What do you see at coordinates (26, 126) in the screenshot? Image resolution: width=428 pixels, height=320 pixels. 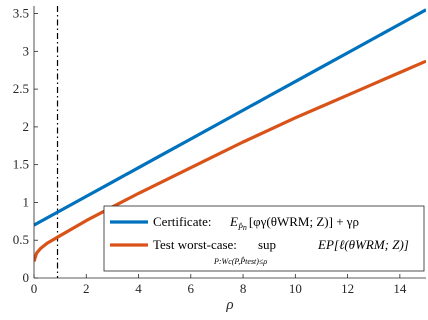 I see `y-tick-label: 2` at bounding box center [26, 126].